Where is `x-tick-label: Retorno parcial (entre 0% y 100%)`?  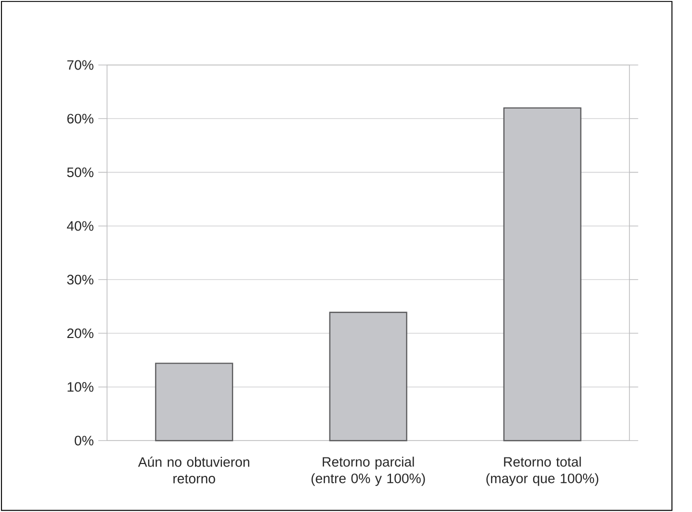
x-tick-label: Retorno parcial (entre 0% y 100%) is located at coordinates (368, 471).